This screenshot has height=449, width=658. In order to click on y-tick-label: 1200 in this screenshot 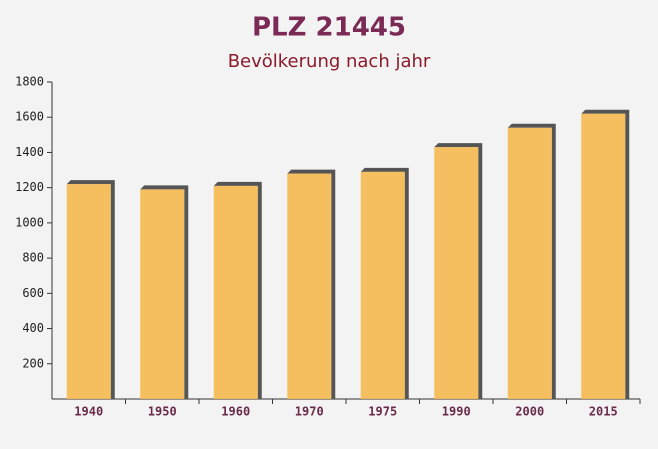, I will do `click(29, 187)`.